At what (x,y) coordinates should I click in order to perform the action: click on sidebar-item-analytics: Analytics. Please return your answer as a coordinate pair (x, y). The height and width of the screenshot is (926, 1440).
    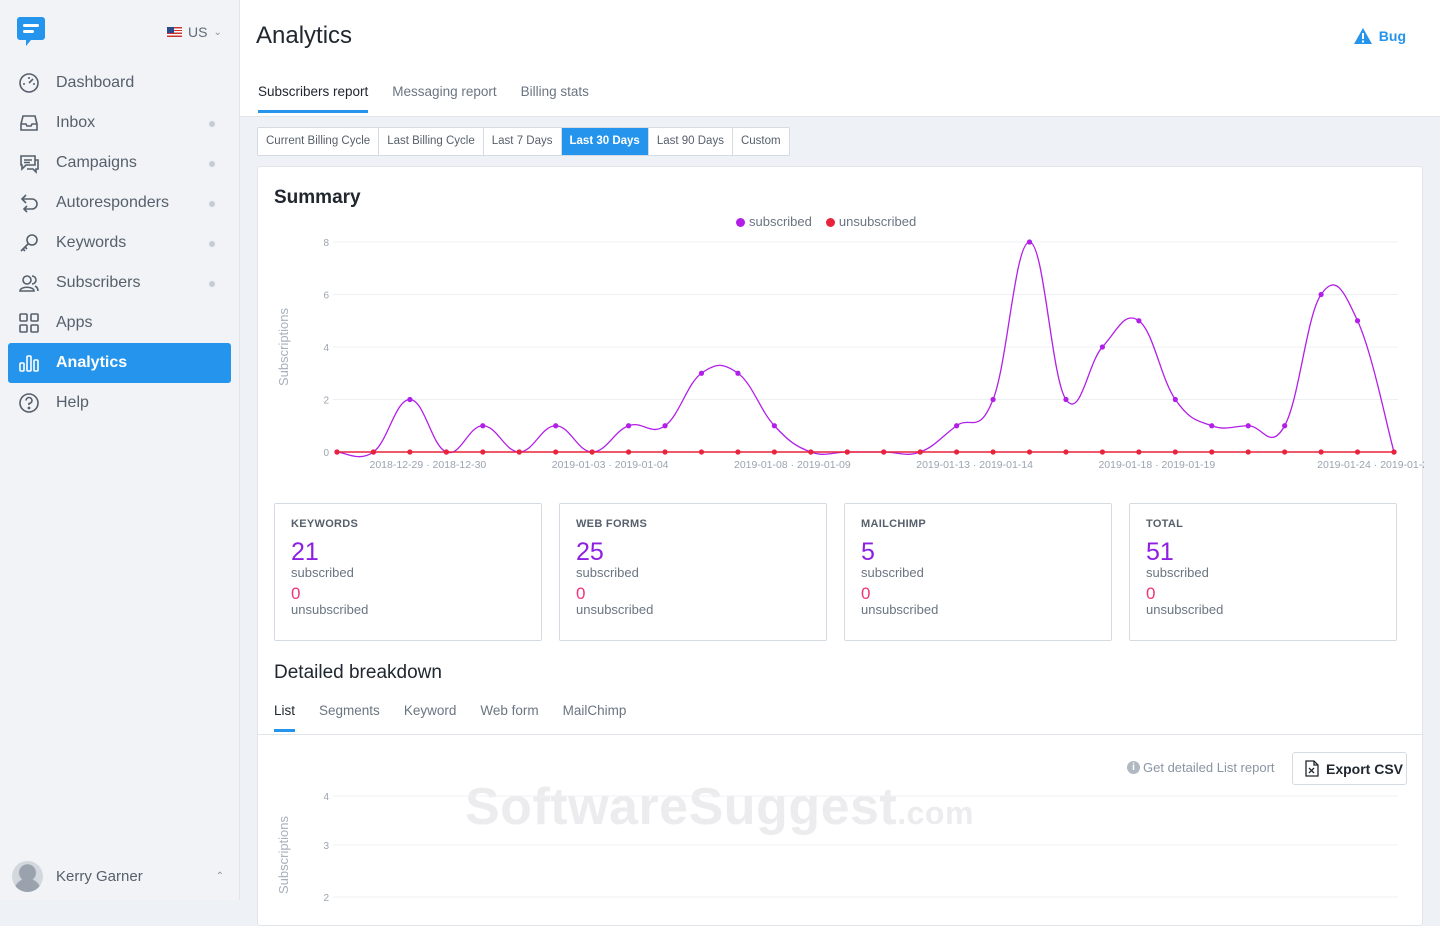
    Looking at the image, I should click on (119, 363).